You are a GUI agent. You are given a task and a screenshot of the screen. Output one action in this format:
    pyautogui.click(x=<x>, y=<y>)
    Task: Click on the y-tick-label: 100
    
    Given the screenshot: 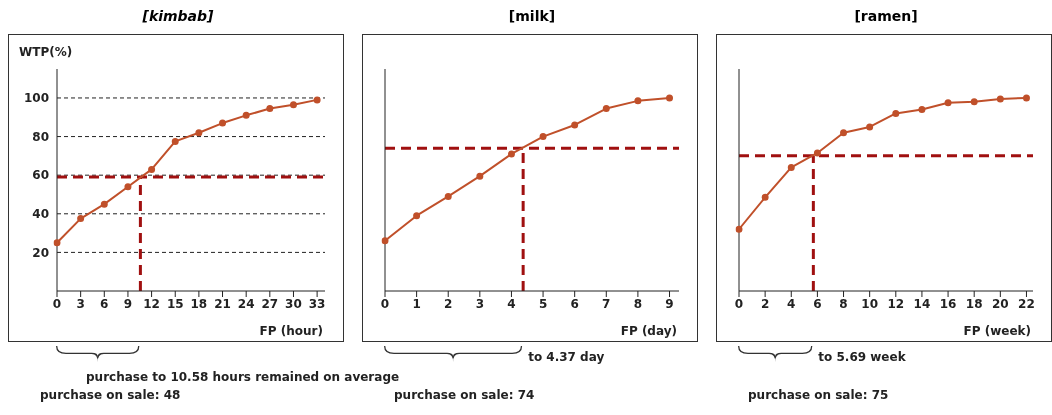 What is the action you would take?
    pyautogui.click(x=36, y=98)
    